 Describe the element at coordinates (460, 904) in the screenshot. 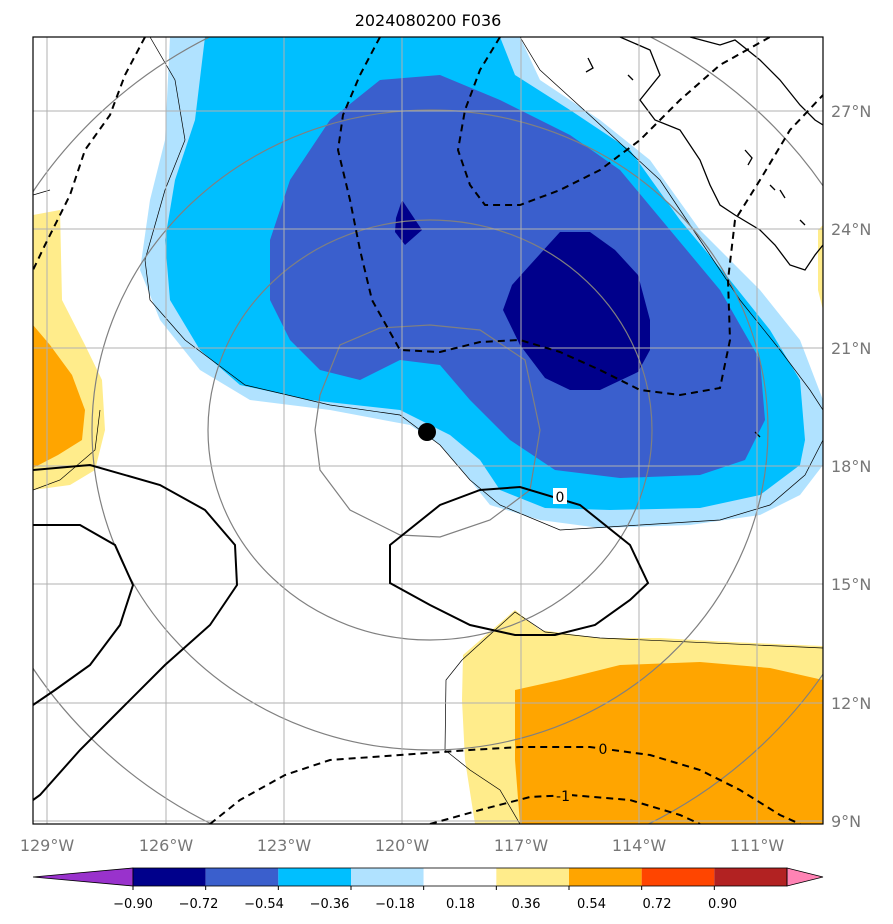

I see `colorbar-tick-label: 0.18` at that location.